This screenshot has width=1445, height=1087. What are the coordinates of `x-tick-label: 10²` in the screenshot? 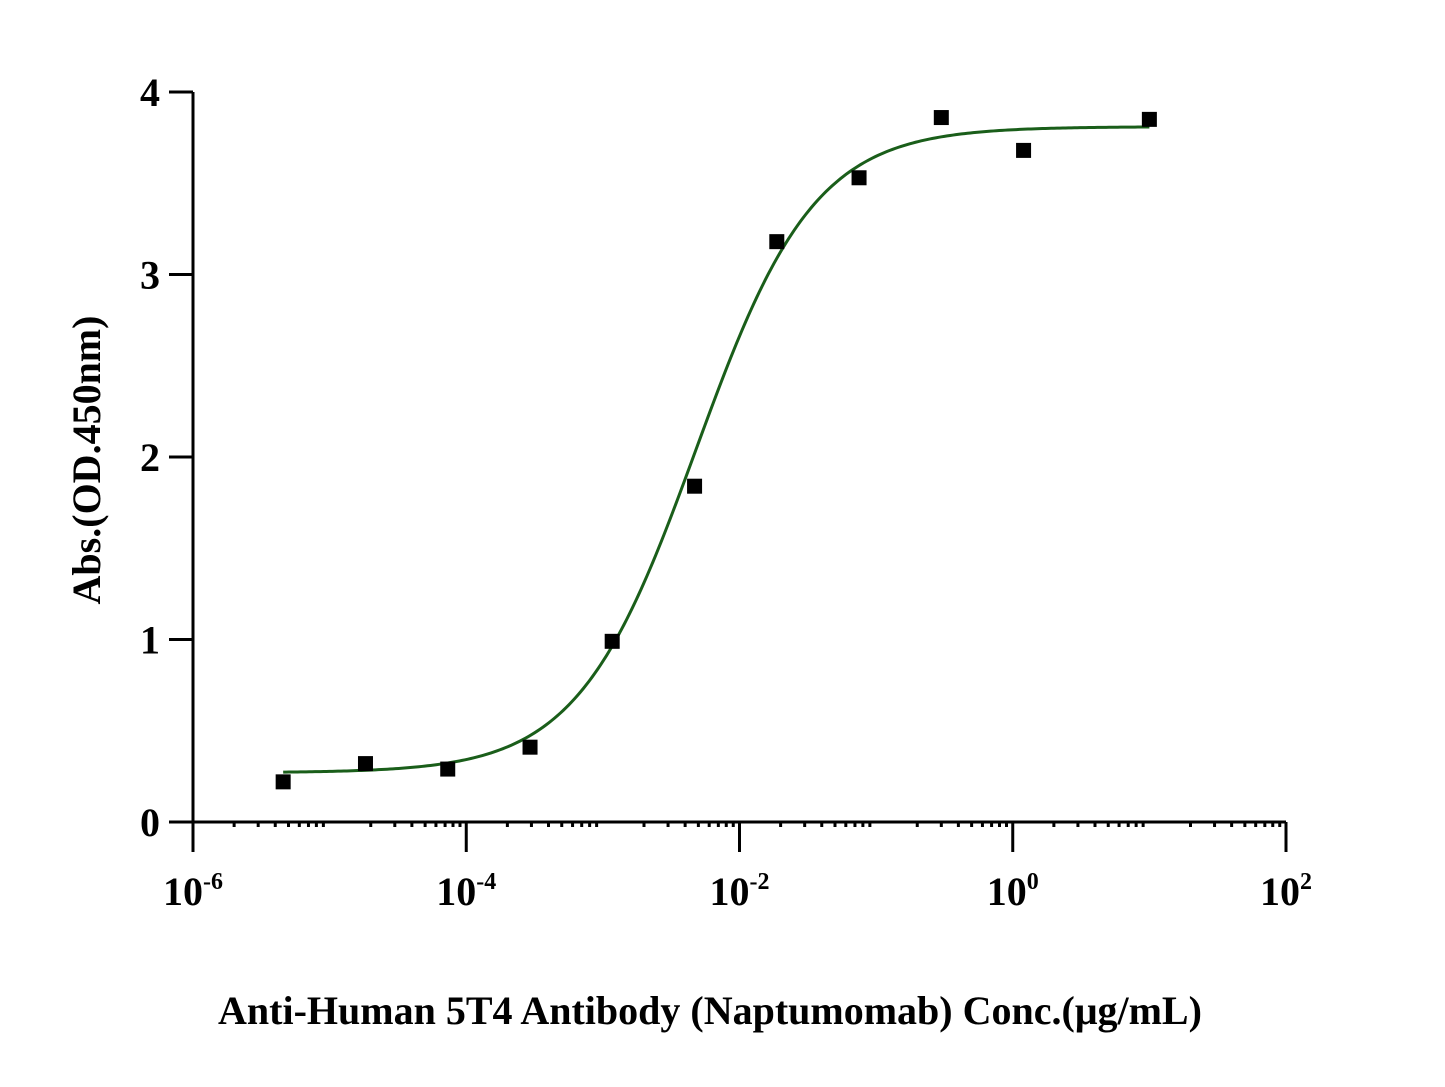 It's located at (1286, 891).